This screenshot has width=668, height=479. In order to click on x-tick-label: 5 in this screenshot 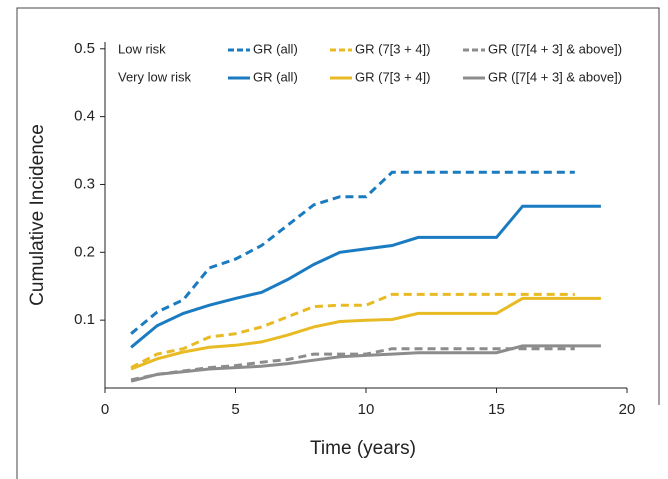, I will do `click(235, 409)`.